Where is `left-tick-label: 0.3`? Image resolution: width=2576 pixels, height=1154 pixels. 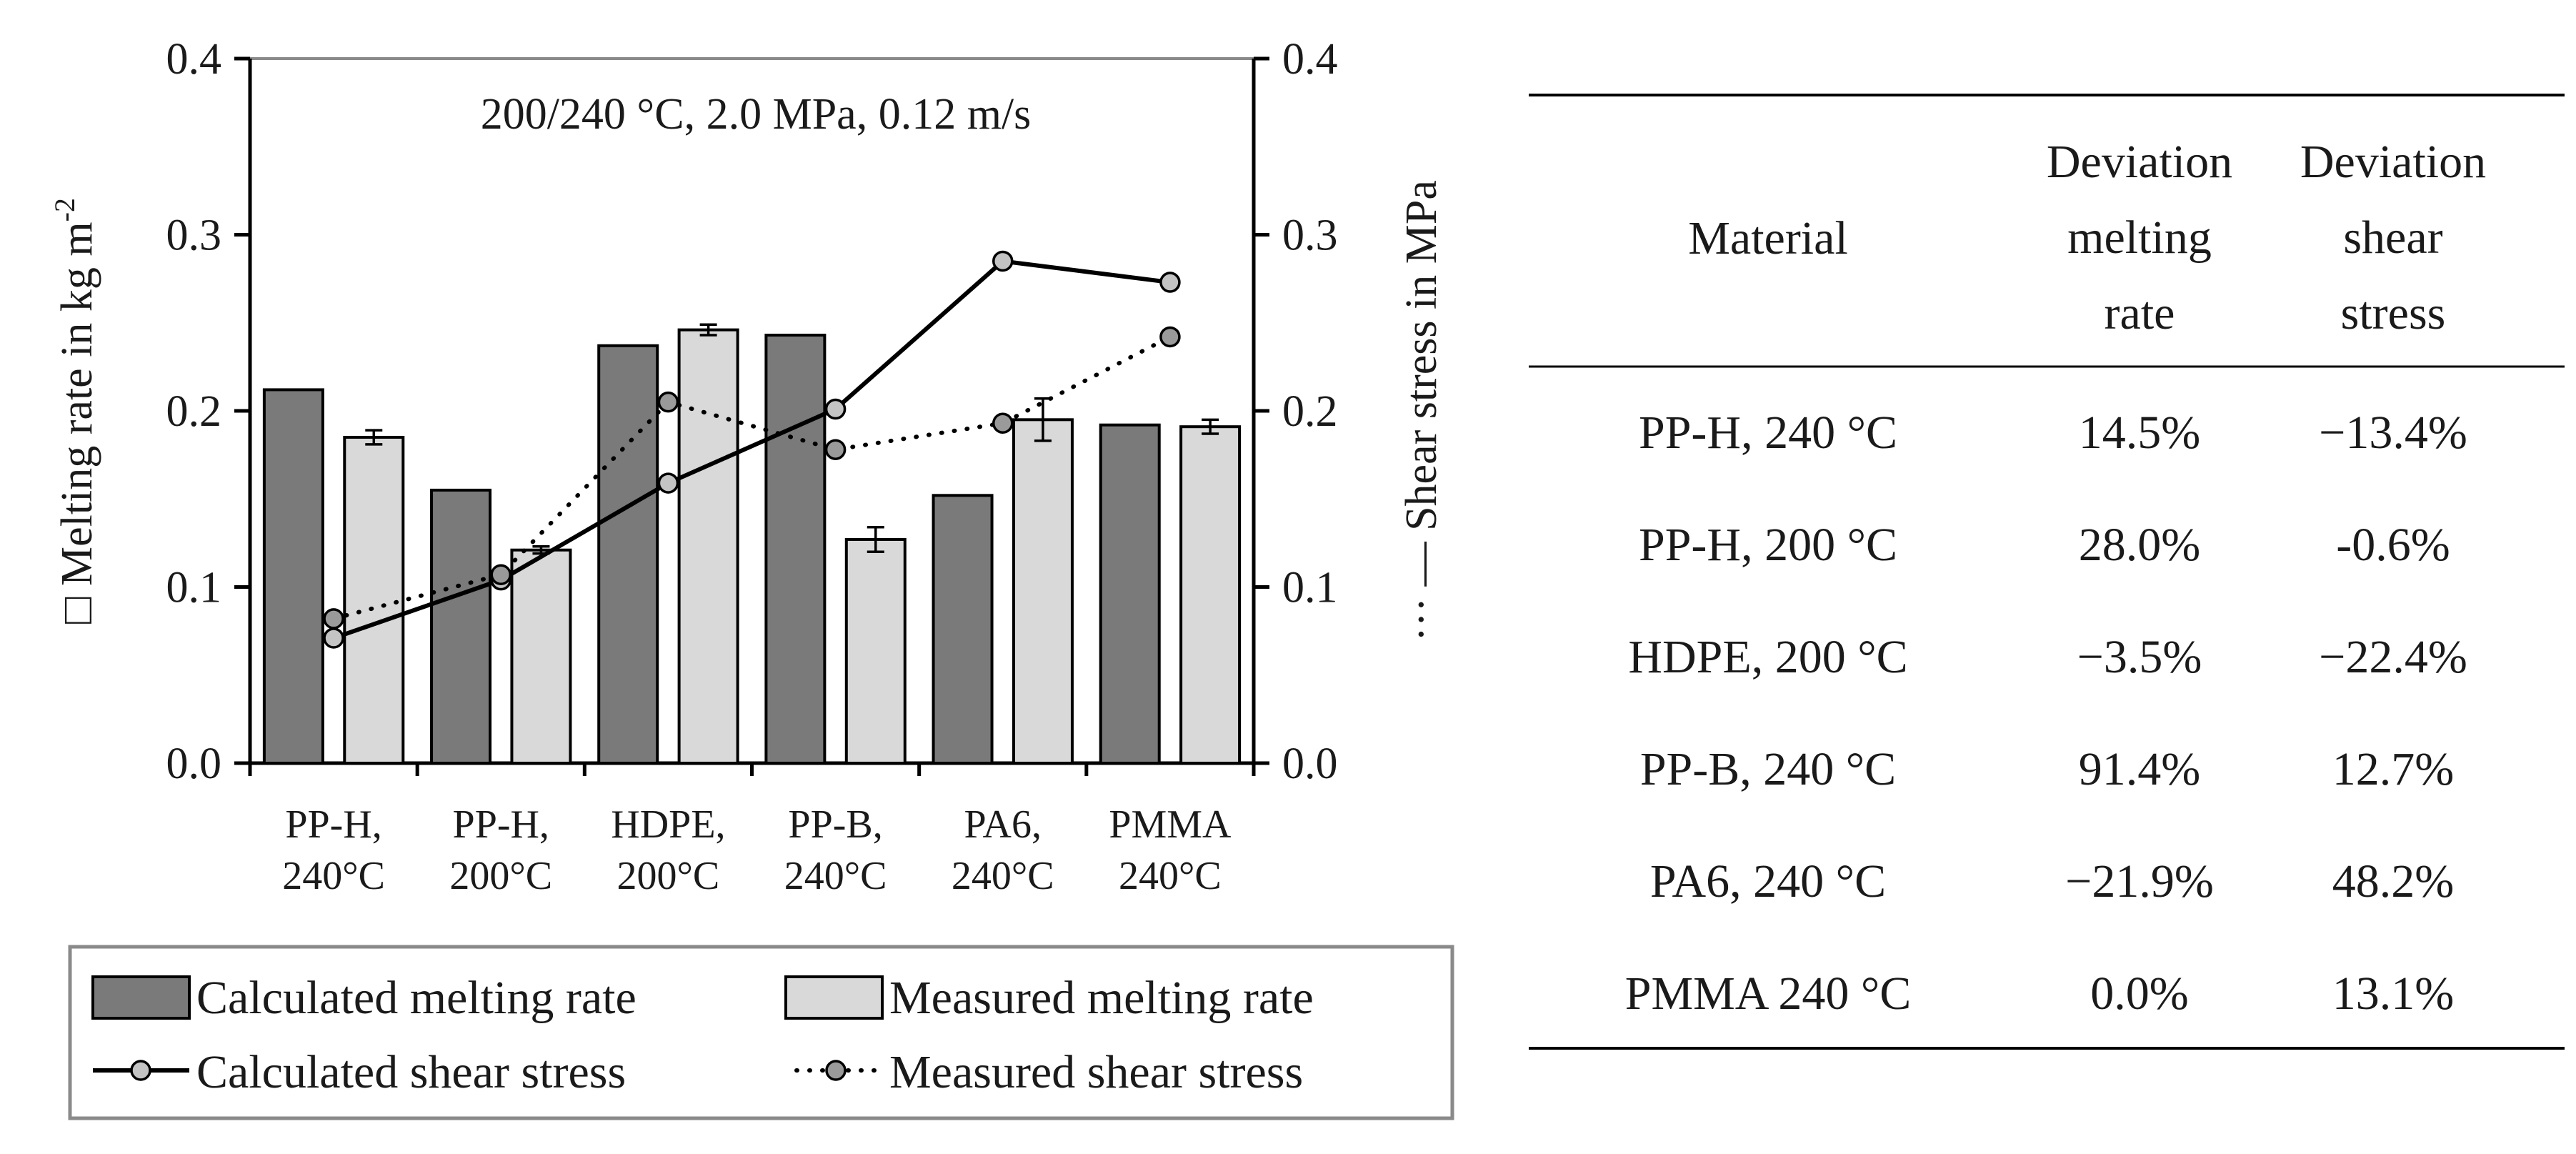 left-tick-label: 0.3 is located at coordinates (194, 236).